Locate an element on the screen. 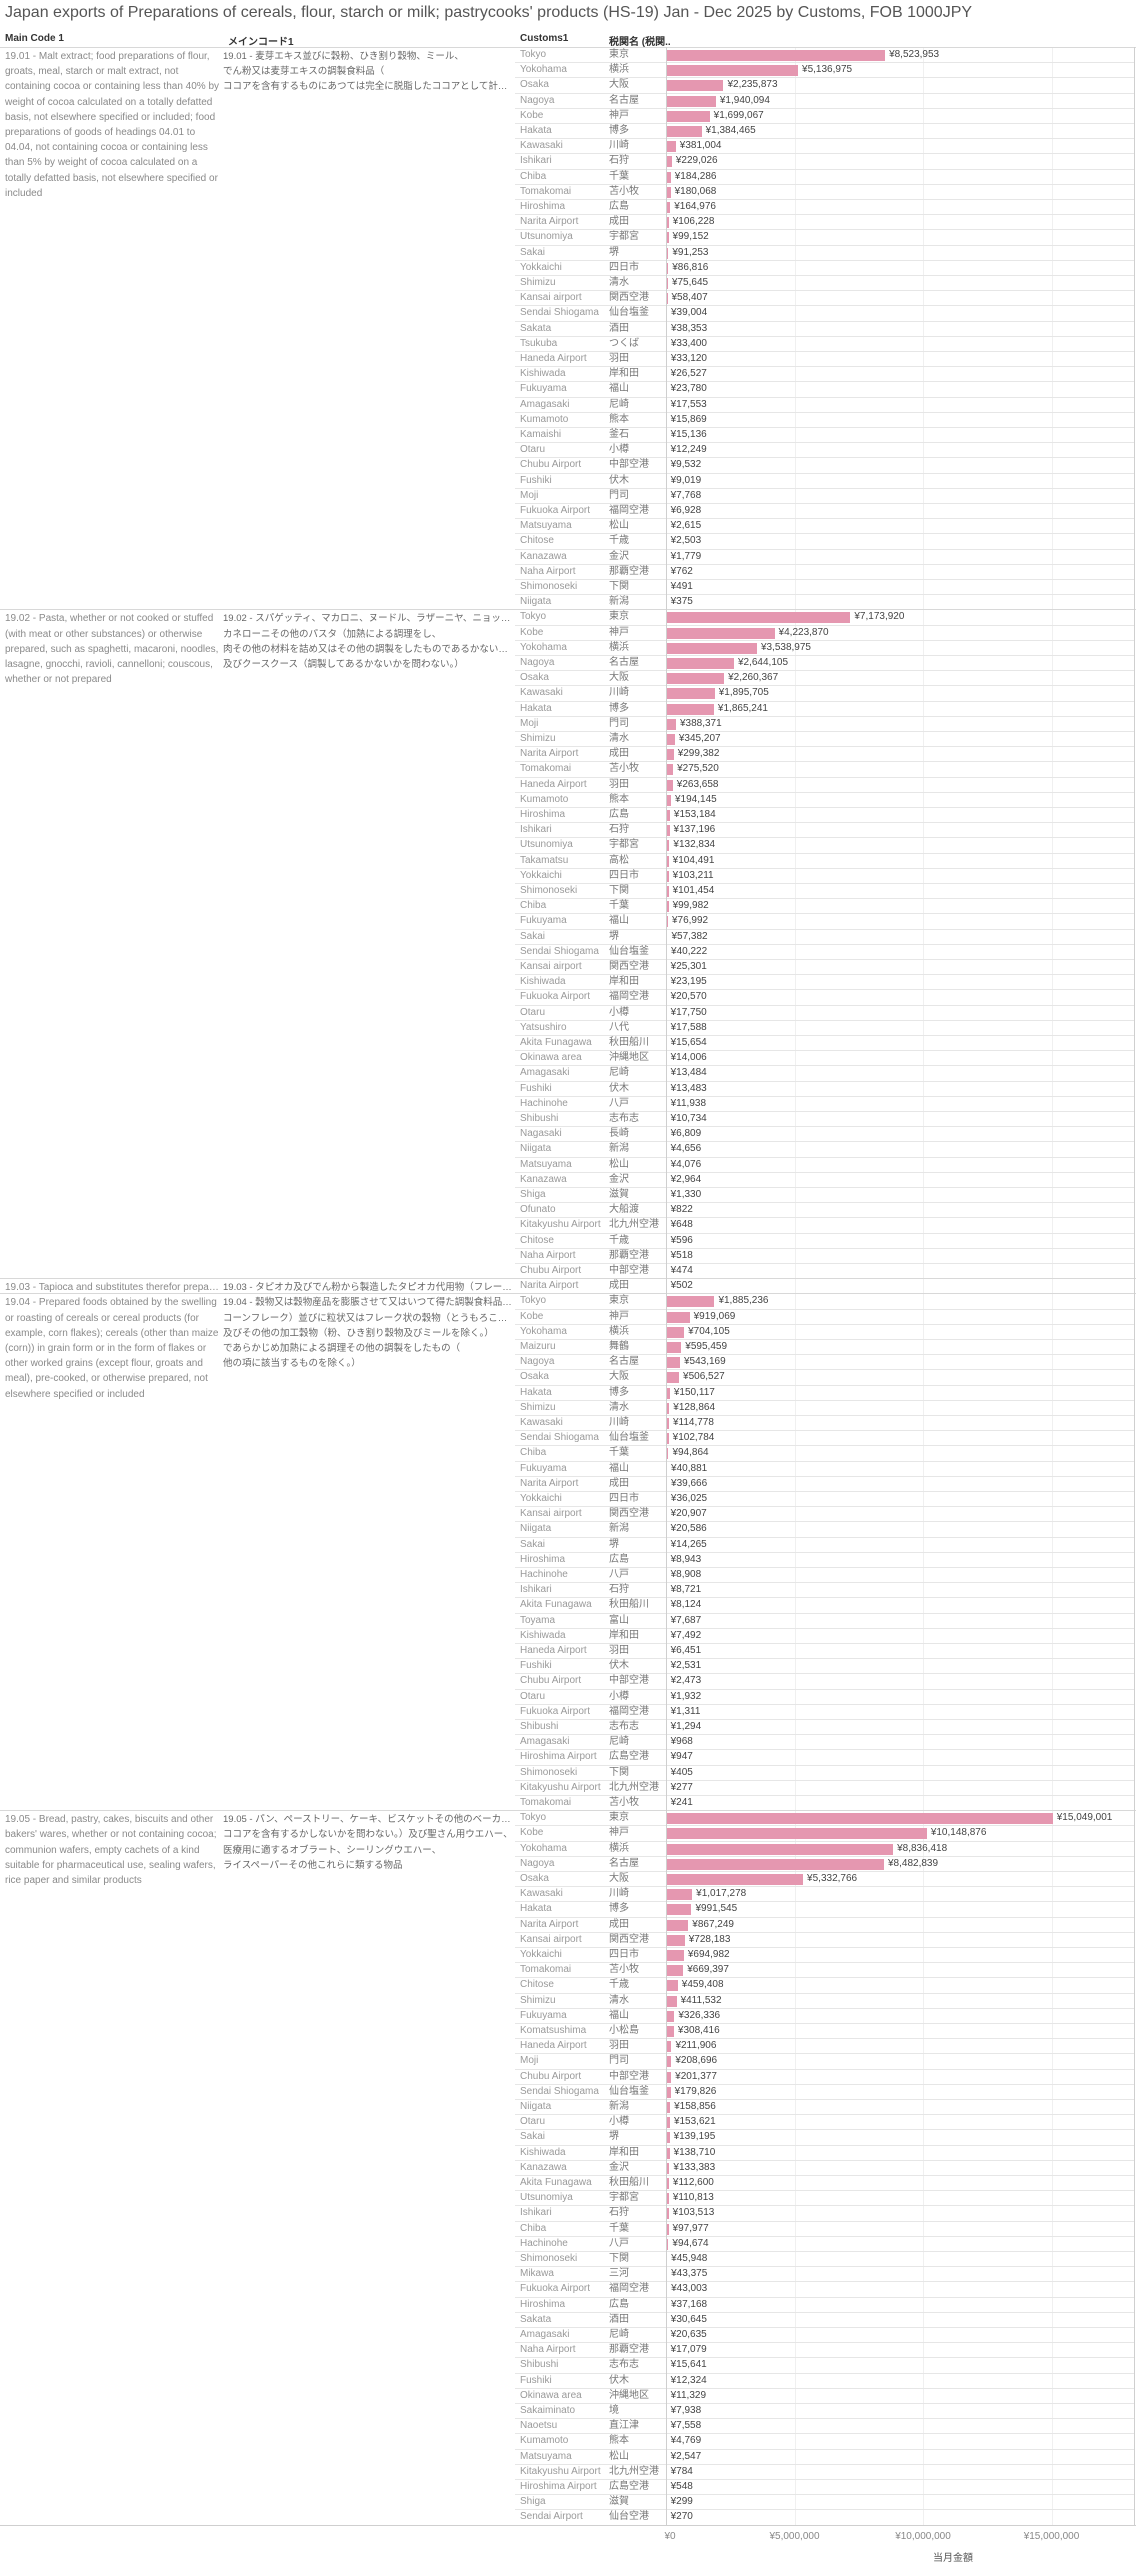 The width and height of the screenshot is (1136, 2564). table-row: Maizuru 舞鶴 ¥595,459 is located at coordinates (825, 1348).